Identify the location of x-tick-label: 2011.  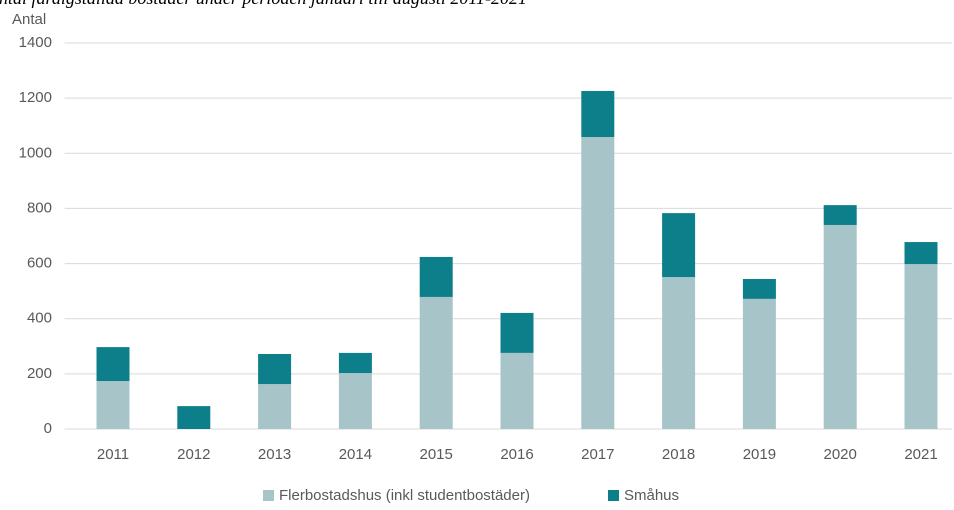
(113, 454).